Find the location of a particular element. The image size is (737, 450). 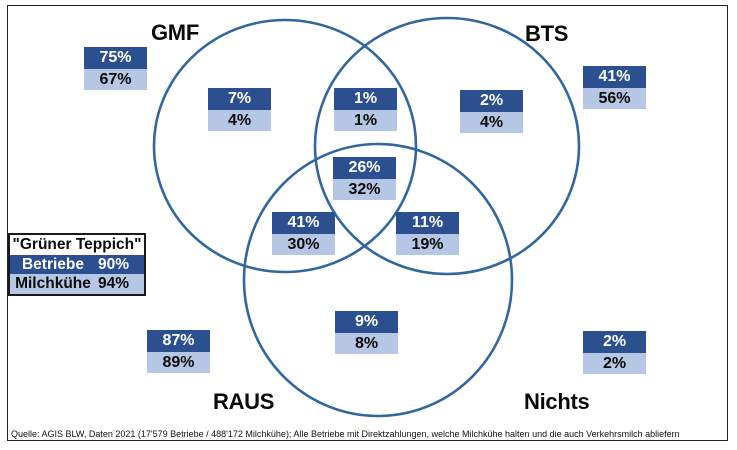

milchkuehe-value: 30% is located at coordinates (303, 244).